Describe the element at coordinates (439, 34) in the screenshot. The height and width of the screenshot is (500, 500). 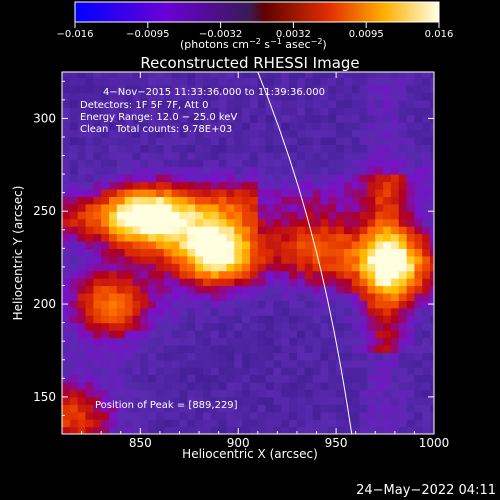
I see `colorbar-tick-label: 0.016` at that location.